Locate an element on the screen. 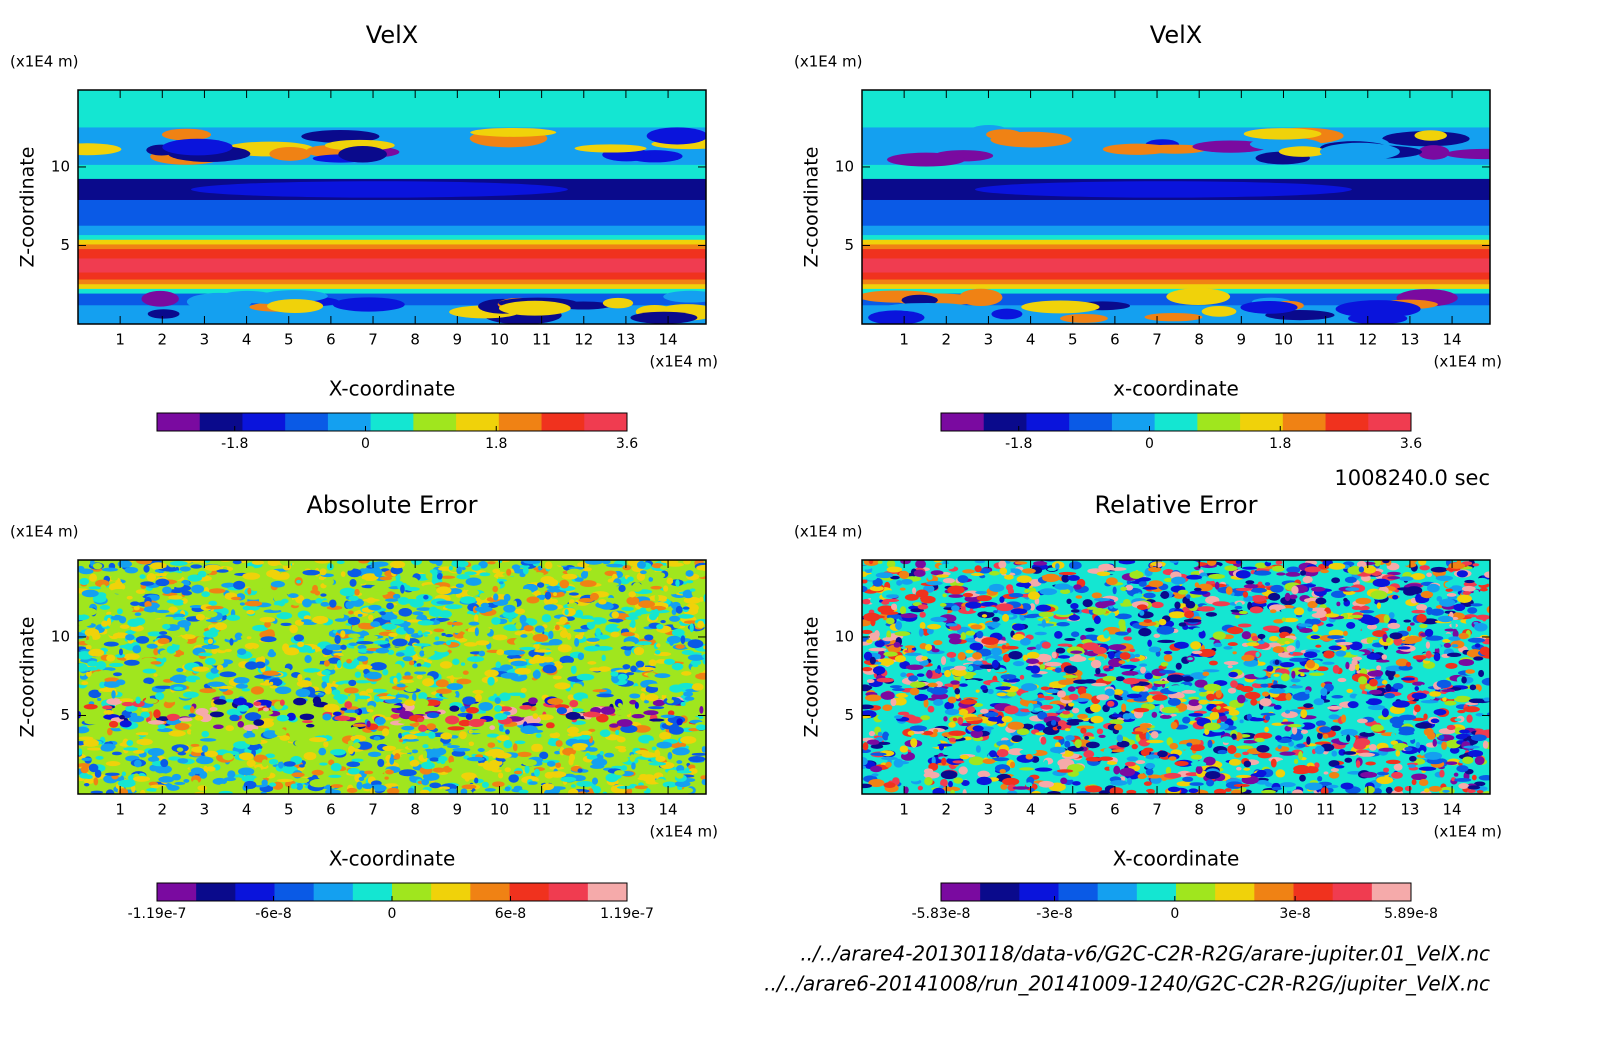 The width and height of the screenshot is (1604, 1058). contour-field is located at coordinates (1191, 207).